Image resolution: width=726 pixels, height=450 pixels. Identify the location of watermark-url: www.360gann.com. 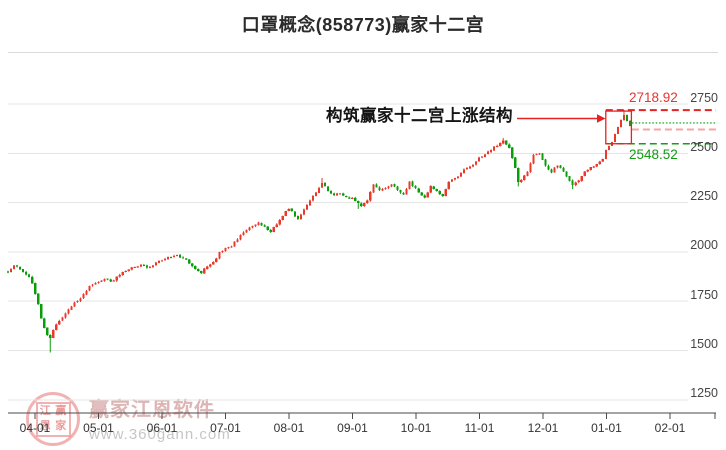
(160, 434).